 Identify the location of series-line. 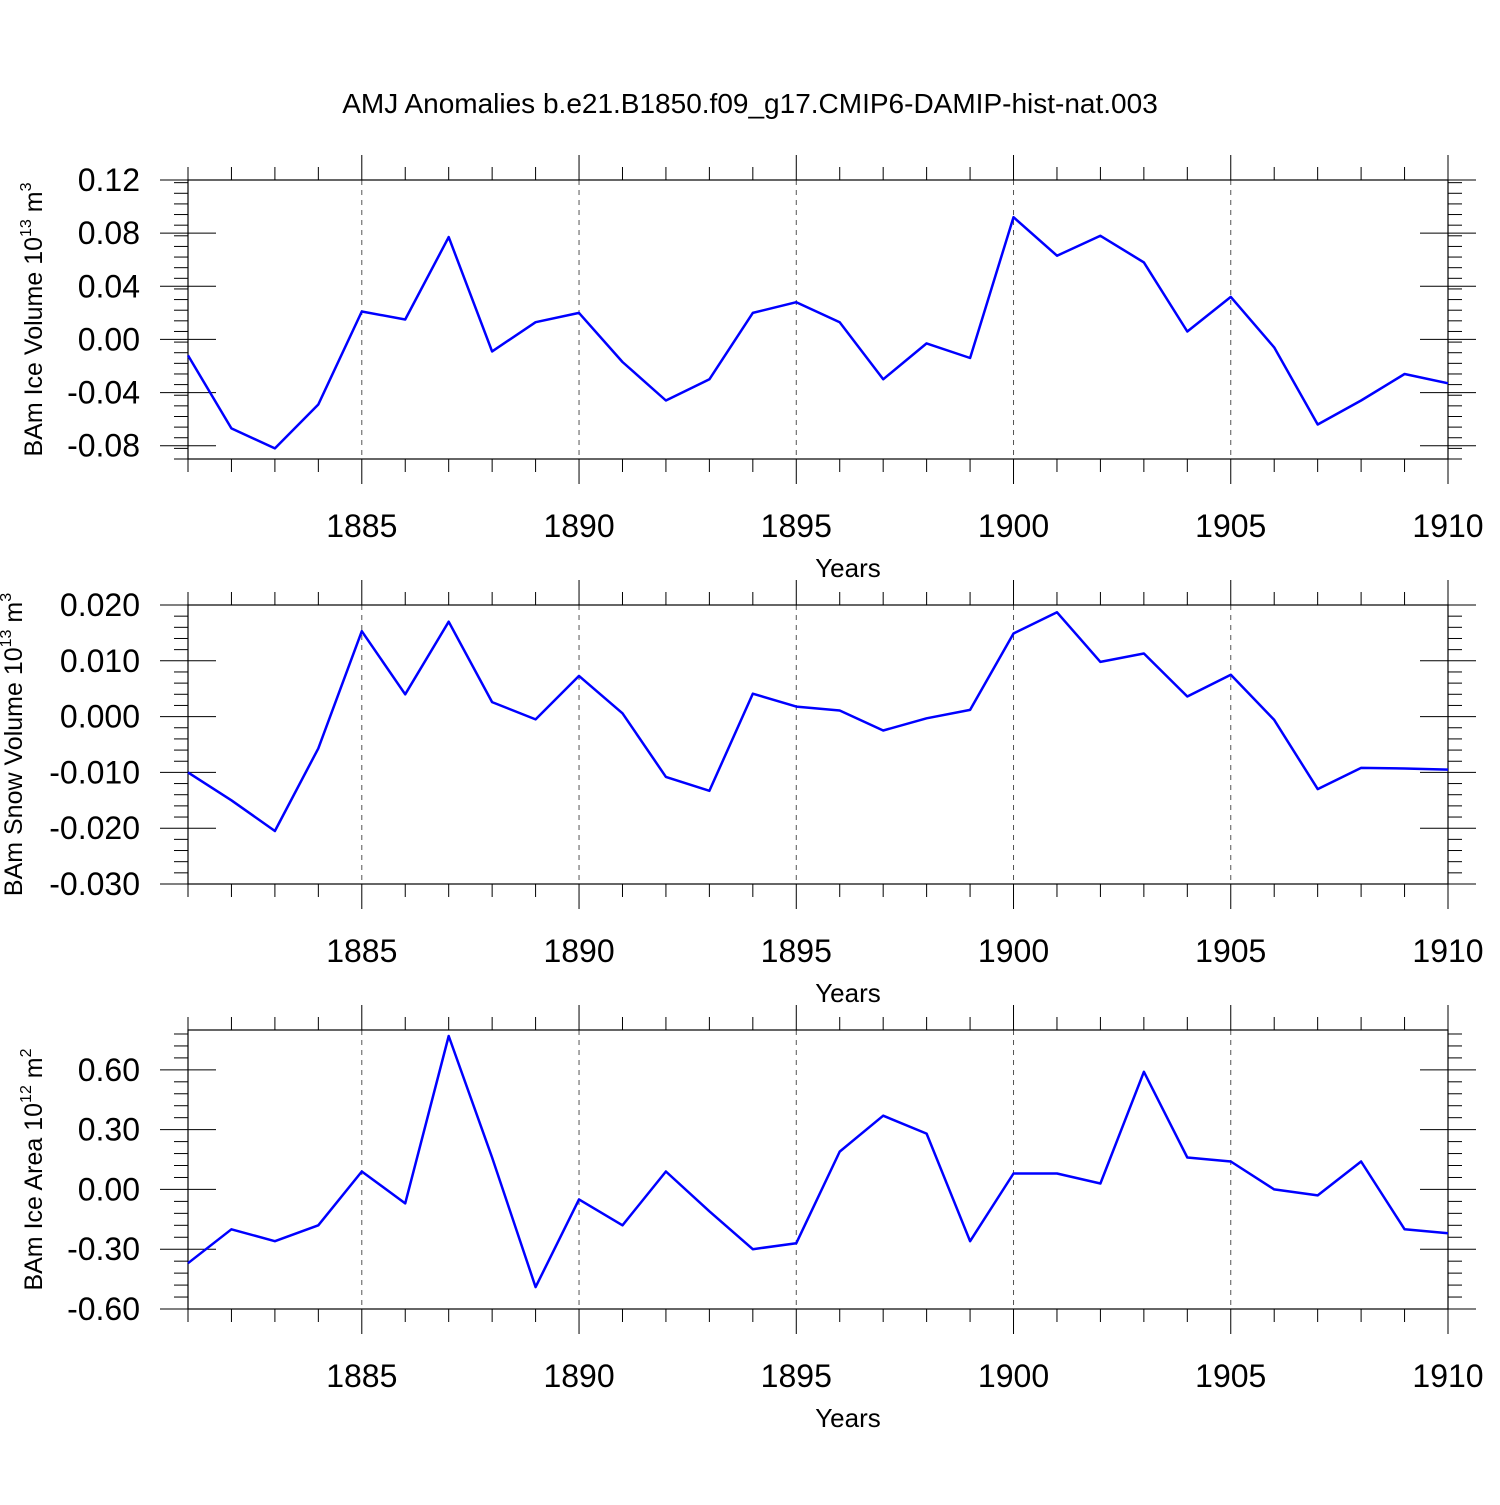
(818, 1161).